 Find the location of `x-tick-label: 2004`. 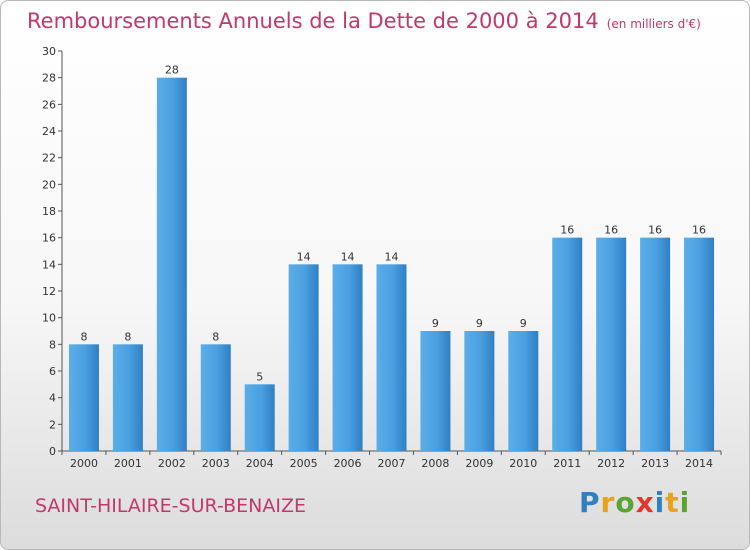

x-tick-label: 2004 is located at coordinates (260, 463).